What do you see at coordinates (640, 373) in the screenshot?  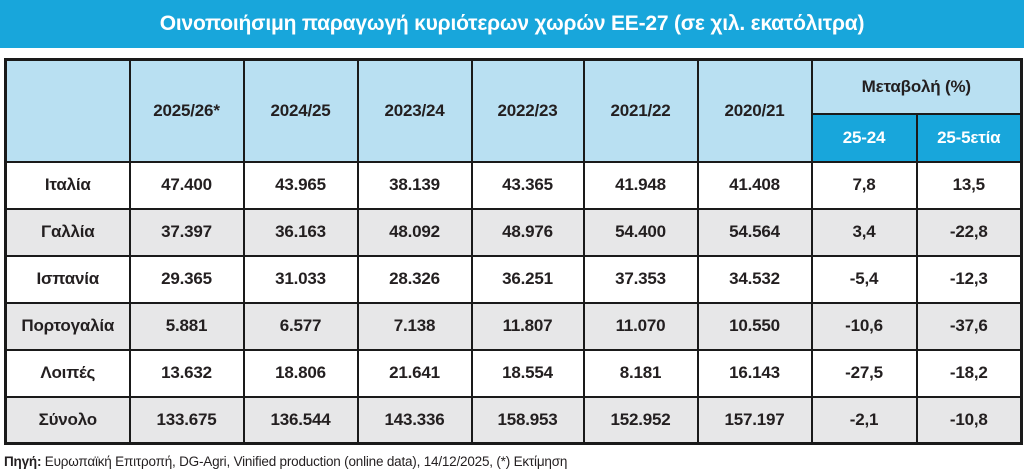 I see `value-cell: 8.181` at bounding box center [640, 373].